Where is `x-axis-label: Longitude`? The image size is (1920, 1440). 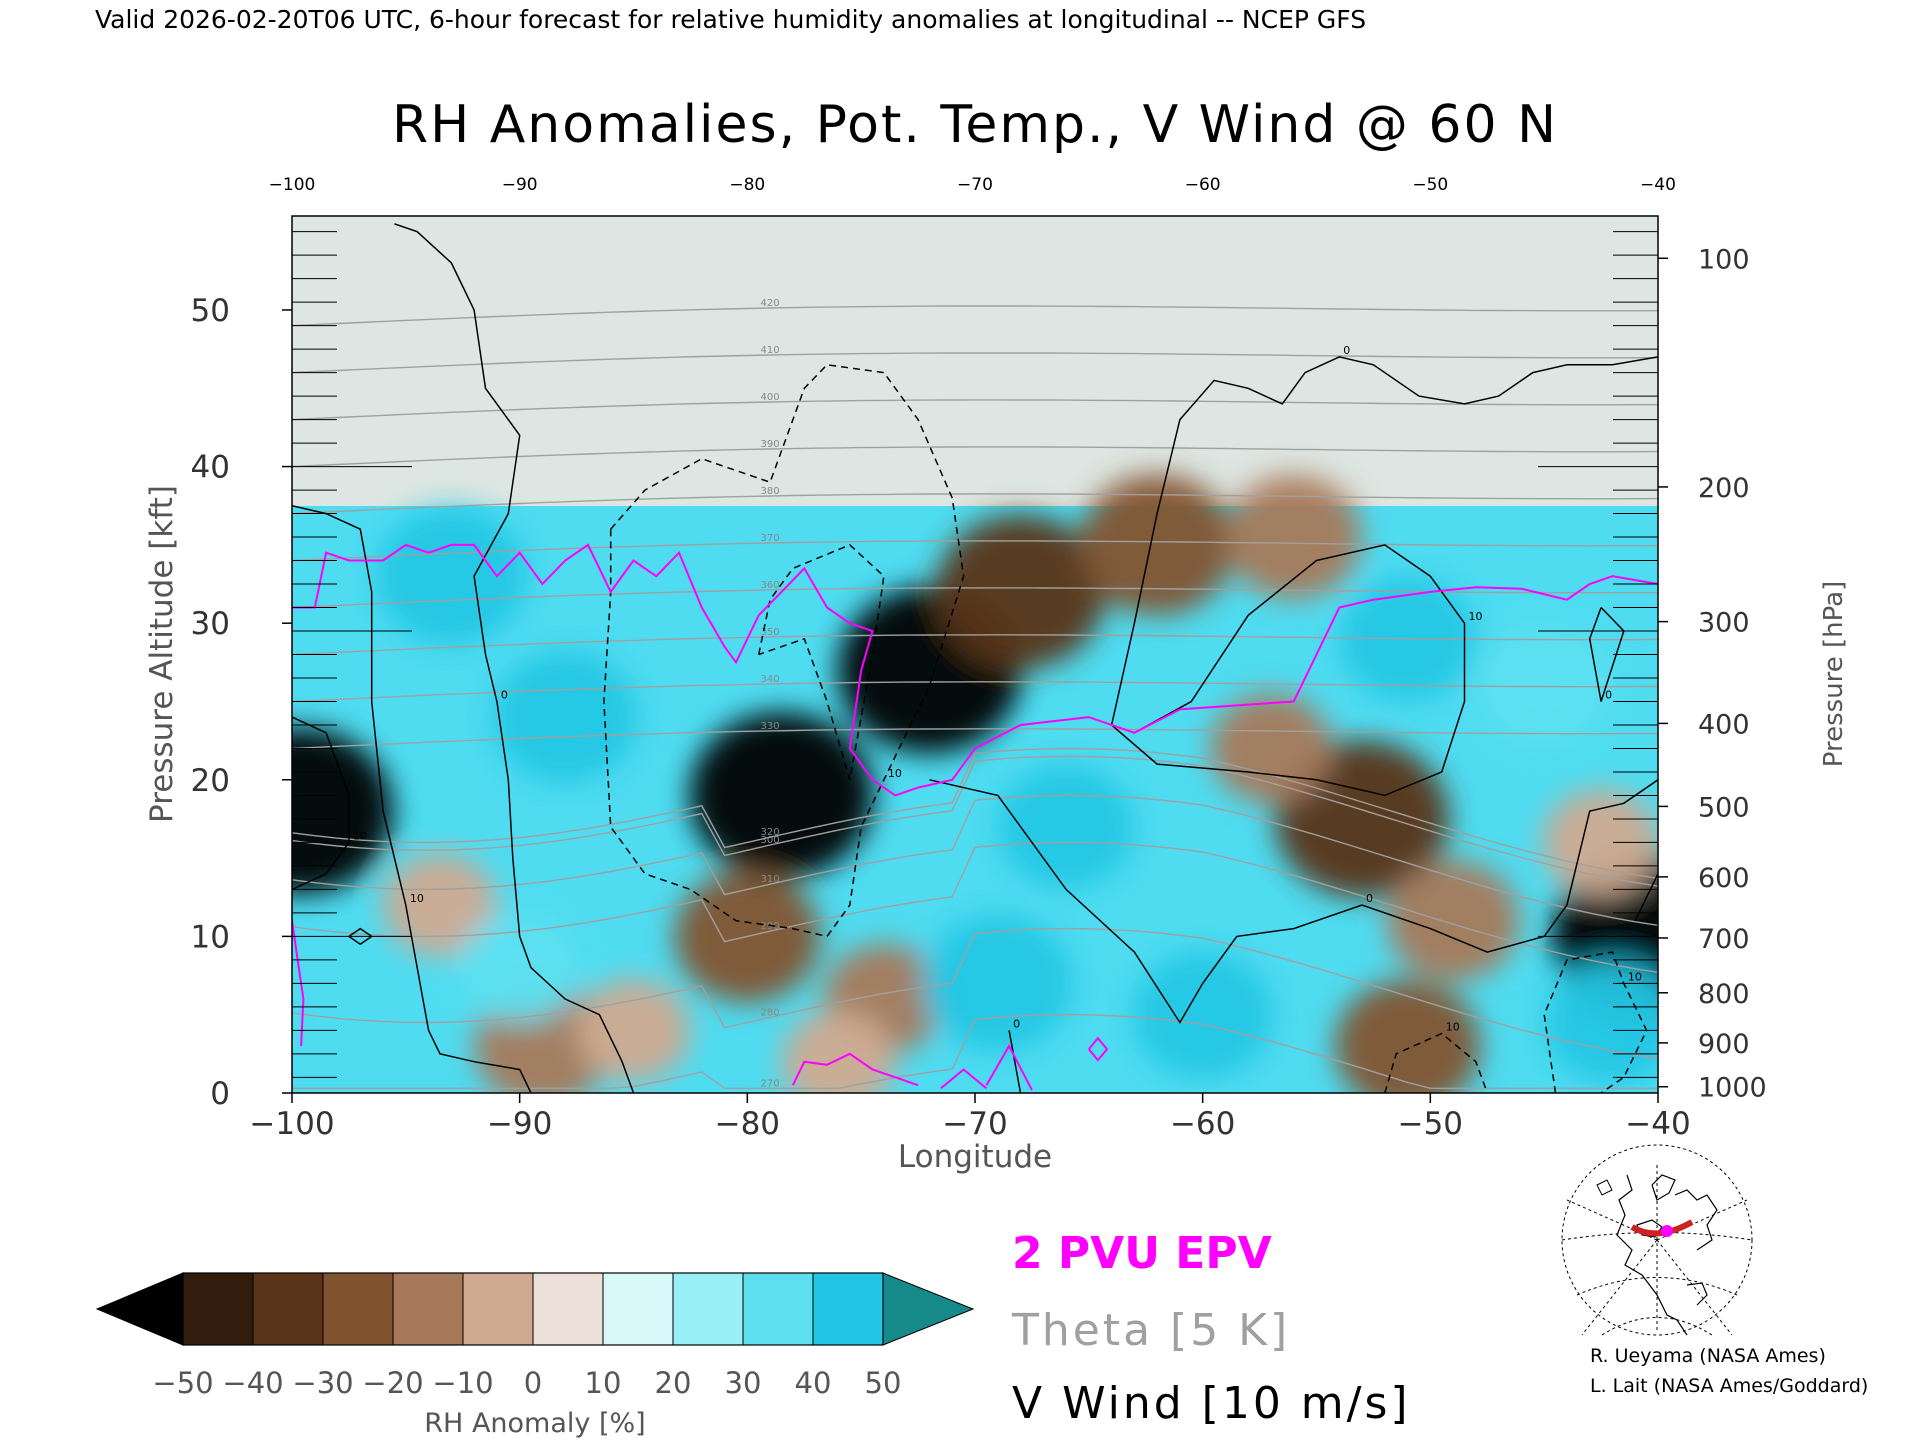
x-axis-label: Longitude is located at coordinates (975, 1157).